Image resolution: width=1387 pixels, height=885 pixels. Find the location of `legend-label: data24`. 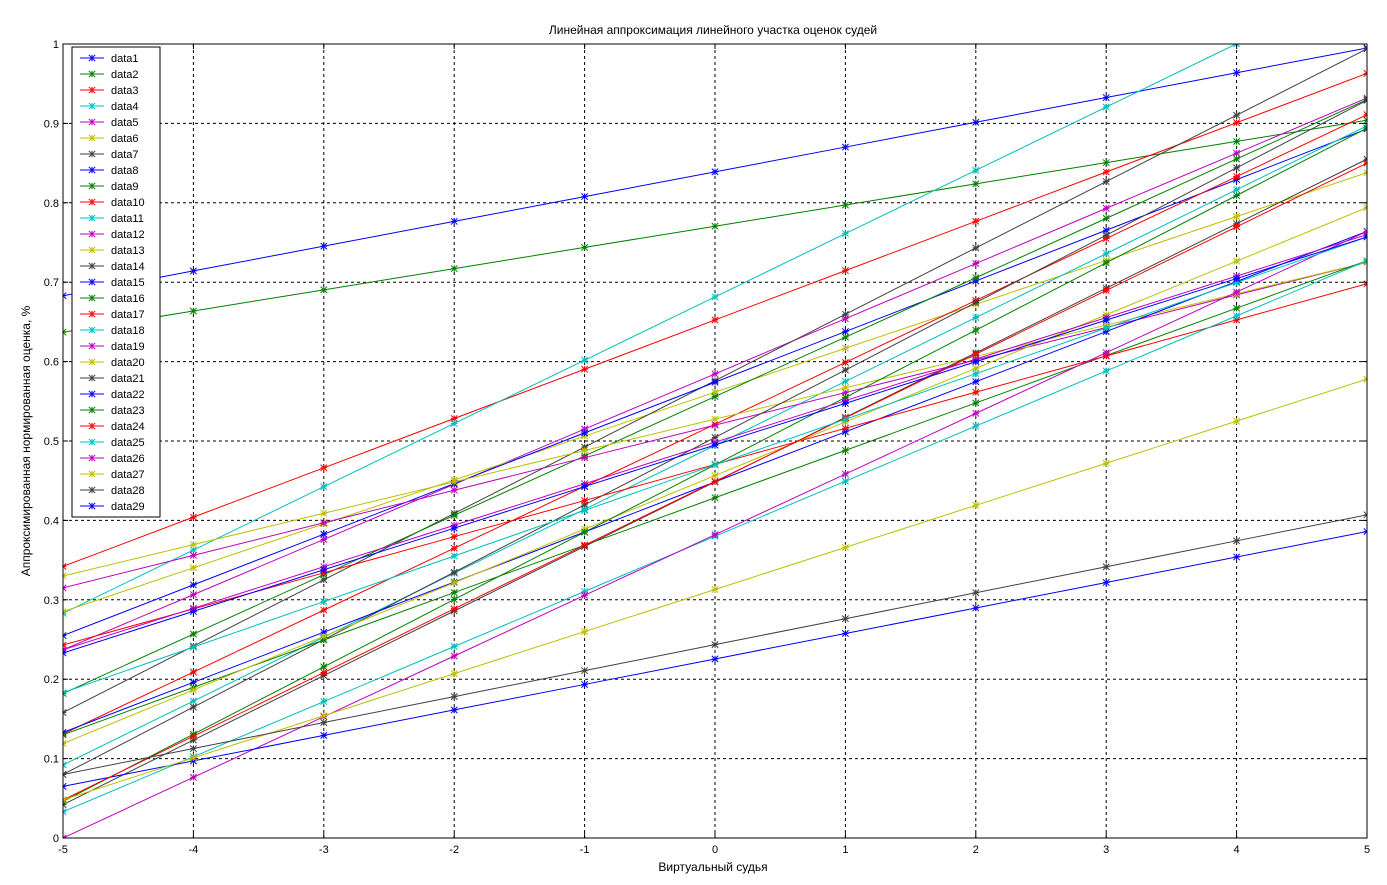

legend-label: data24 is located at coordinates (128, 427).